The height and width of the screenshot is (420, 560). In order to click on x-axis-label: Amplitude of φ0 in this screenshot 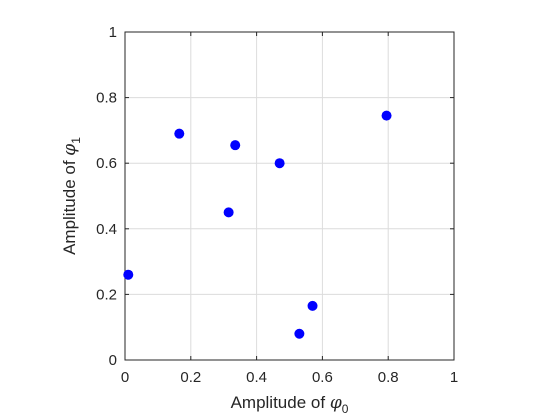, I will do `click(290, 404)`.